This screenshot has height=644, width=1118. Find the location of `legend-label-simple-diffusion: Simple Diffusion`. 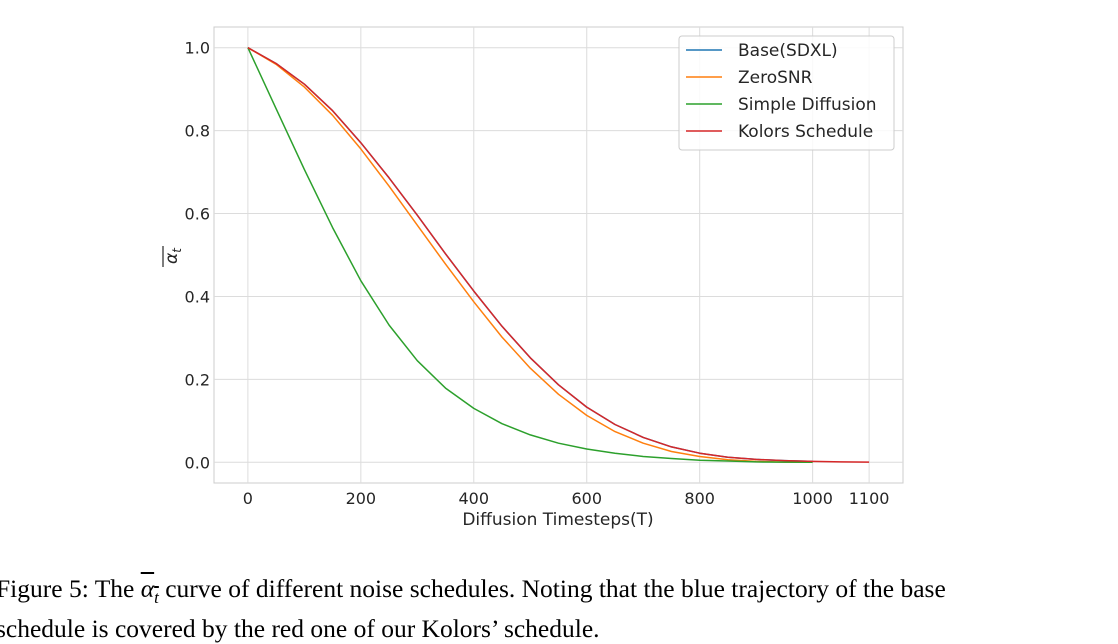

legend-label-simple-diffusion: Simple Diffusion is located at coordinates (807, 105).